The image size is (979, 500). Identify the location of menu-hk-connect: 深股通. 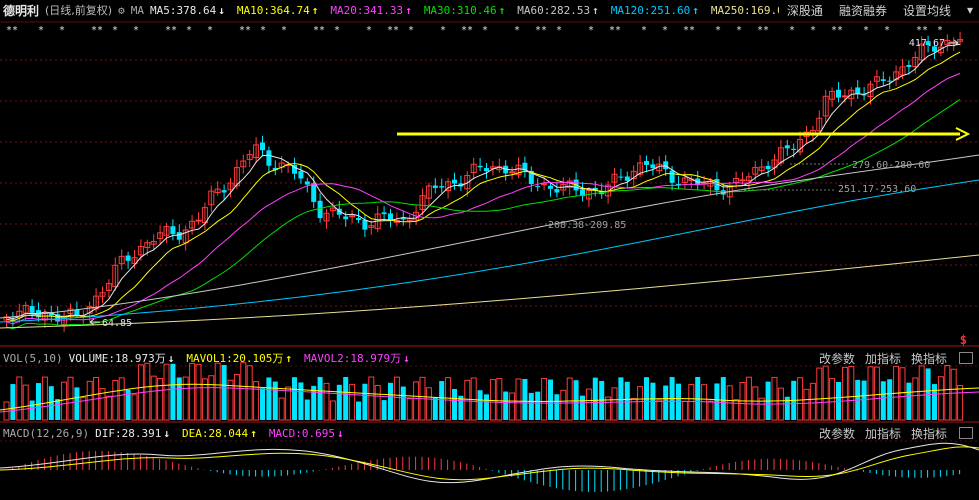
(804, 10).